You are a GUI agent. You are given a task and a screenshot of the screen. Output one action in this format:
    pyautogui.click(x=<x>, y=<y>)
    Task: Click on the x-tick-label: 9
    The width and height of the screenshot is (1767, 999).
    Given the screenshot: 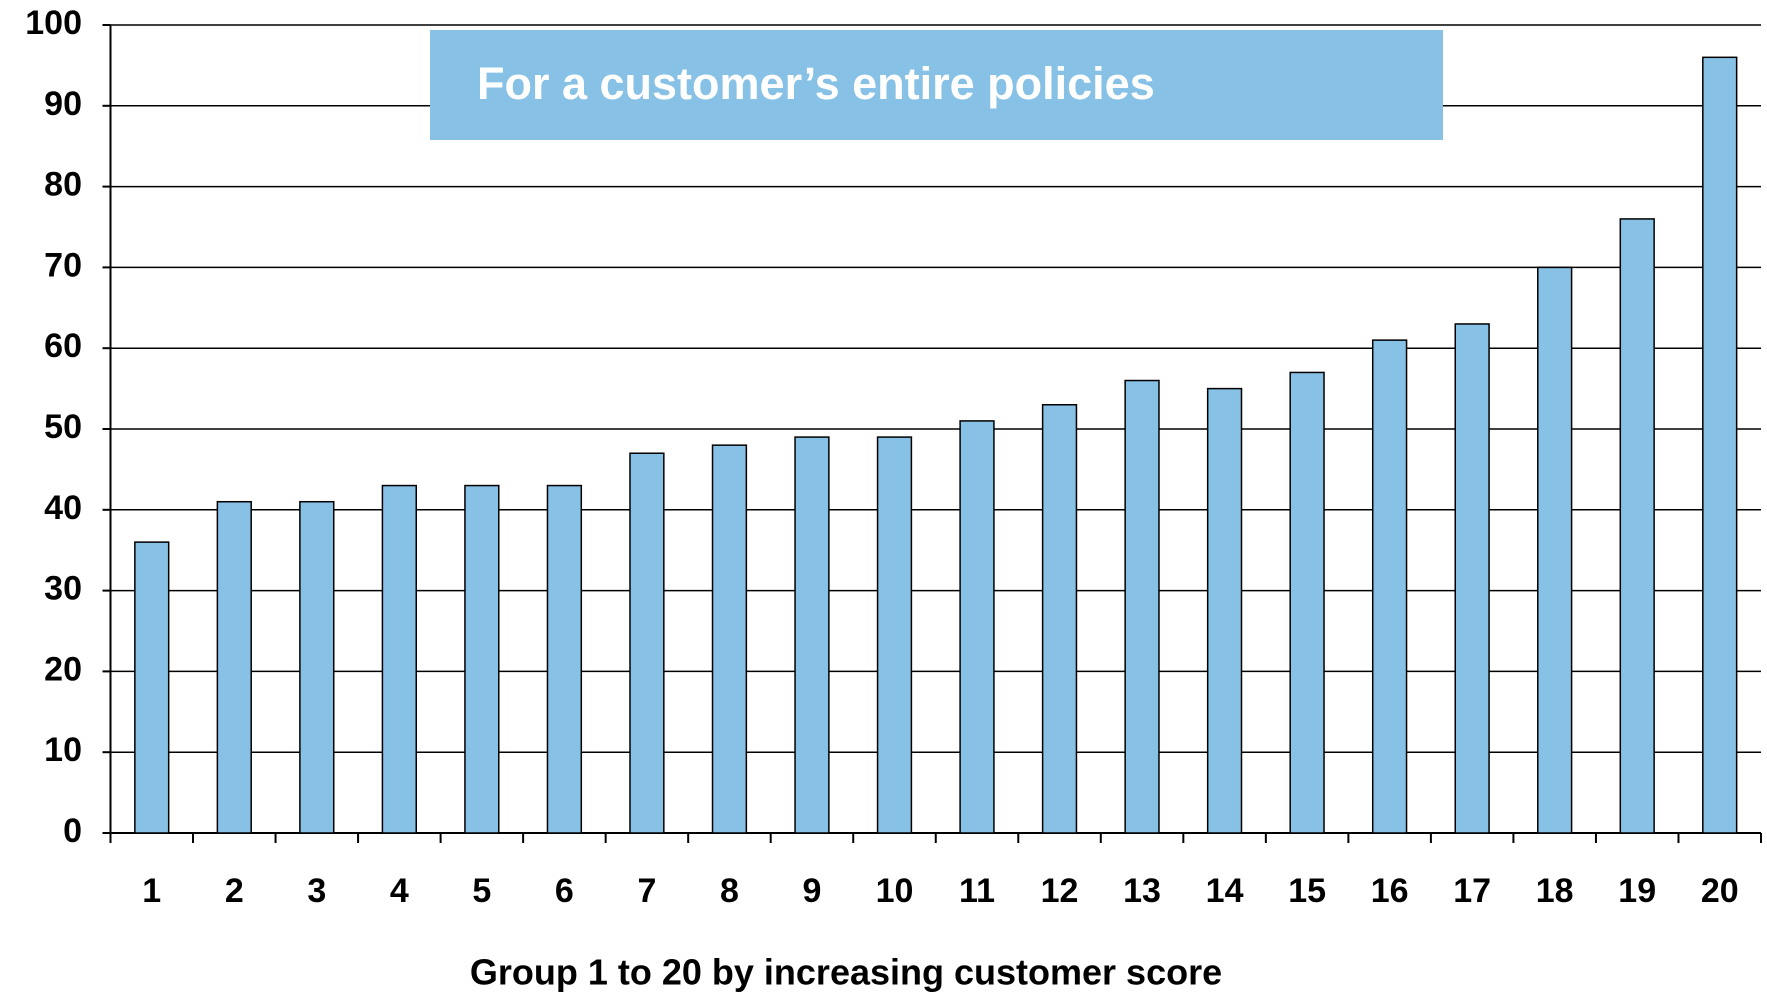 What is the action you would take?
    pyautogui.click(x=812, y=891)
    